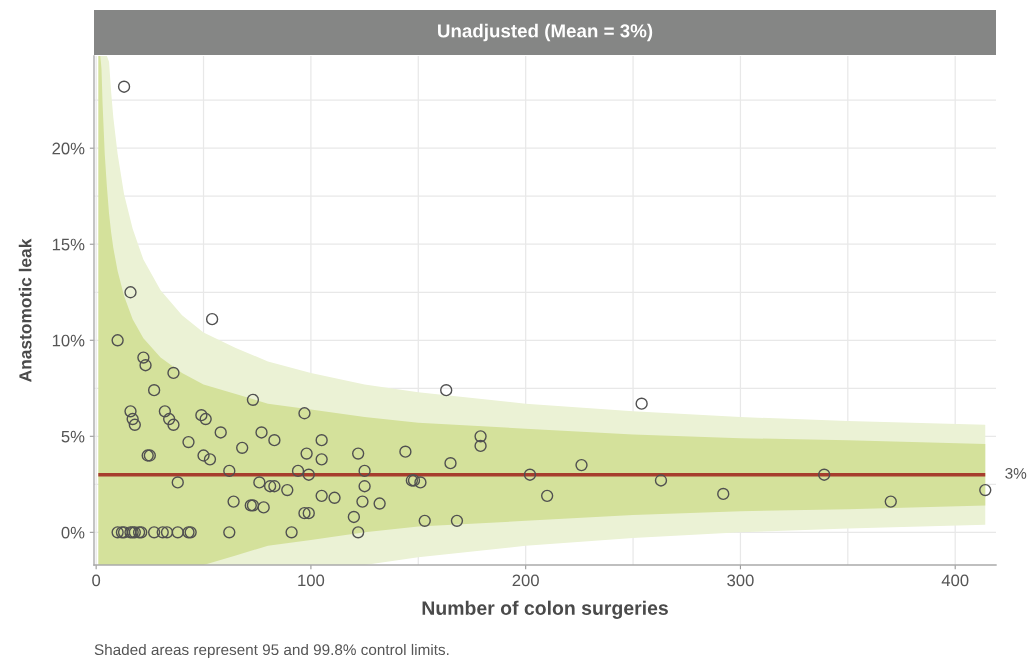 This screenshot has height=664, width=1027. Describe the element at coordinates (311, 580) in the screenshot. I see `x-tick-label: 100` at that location.